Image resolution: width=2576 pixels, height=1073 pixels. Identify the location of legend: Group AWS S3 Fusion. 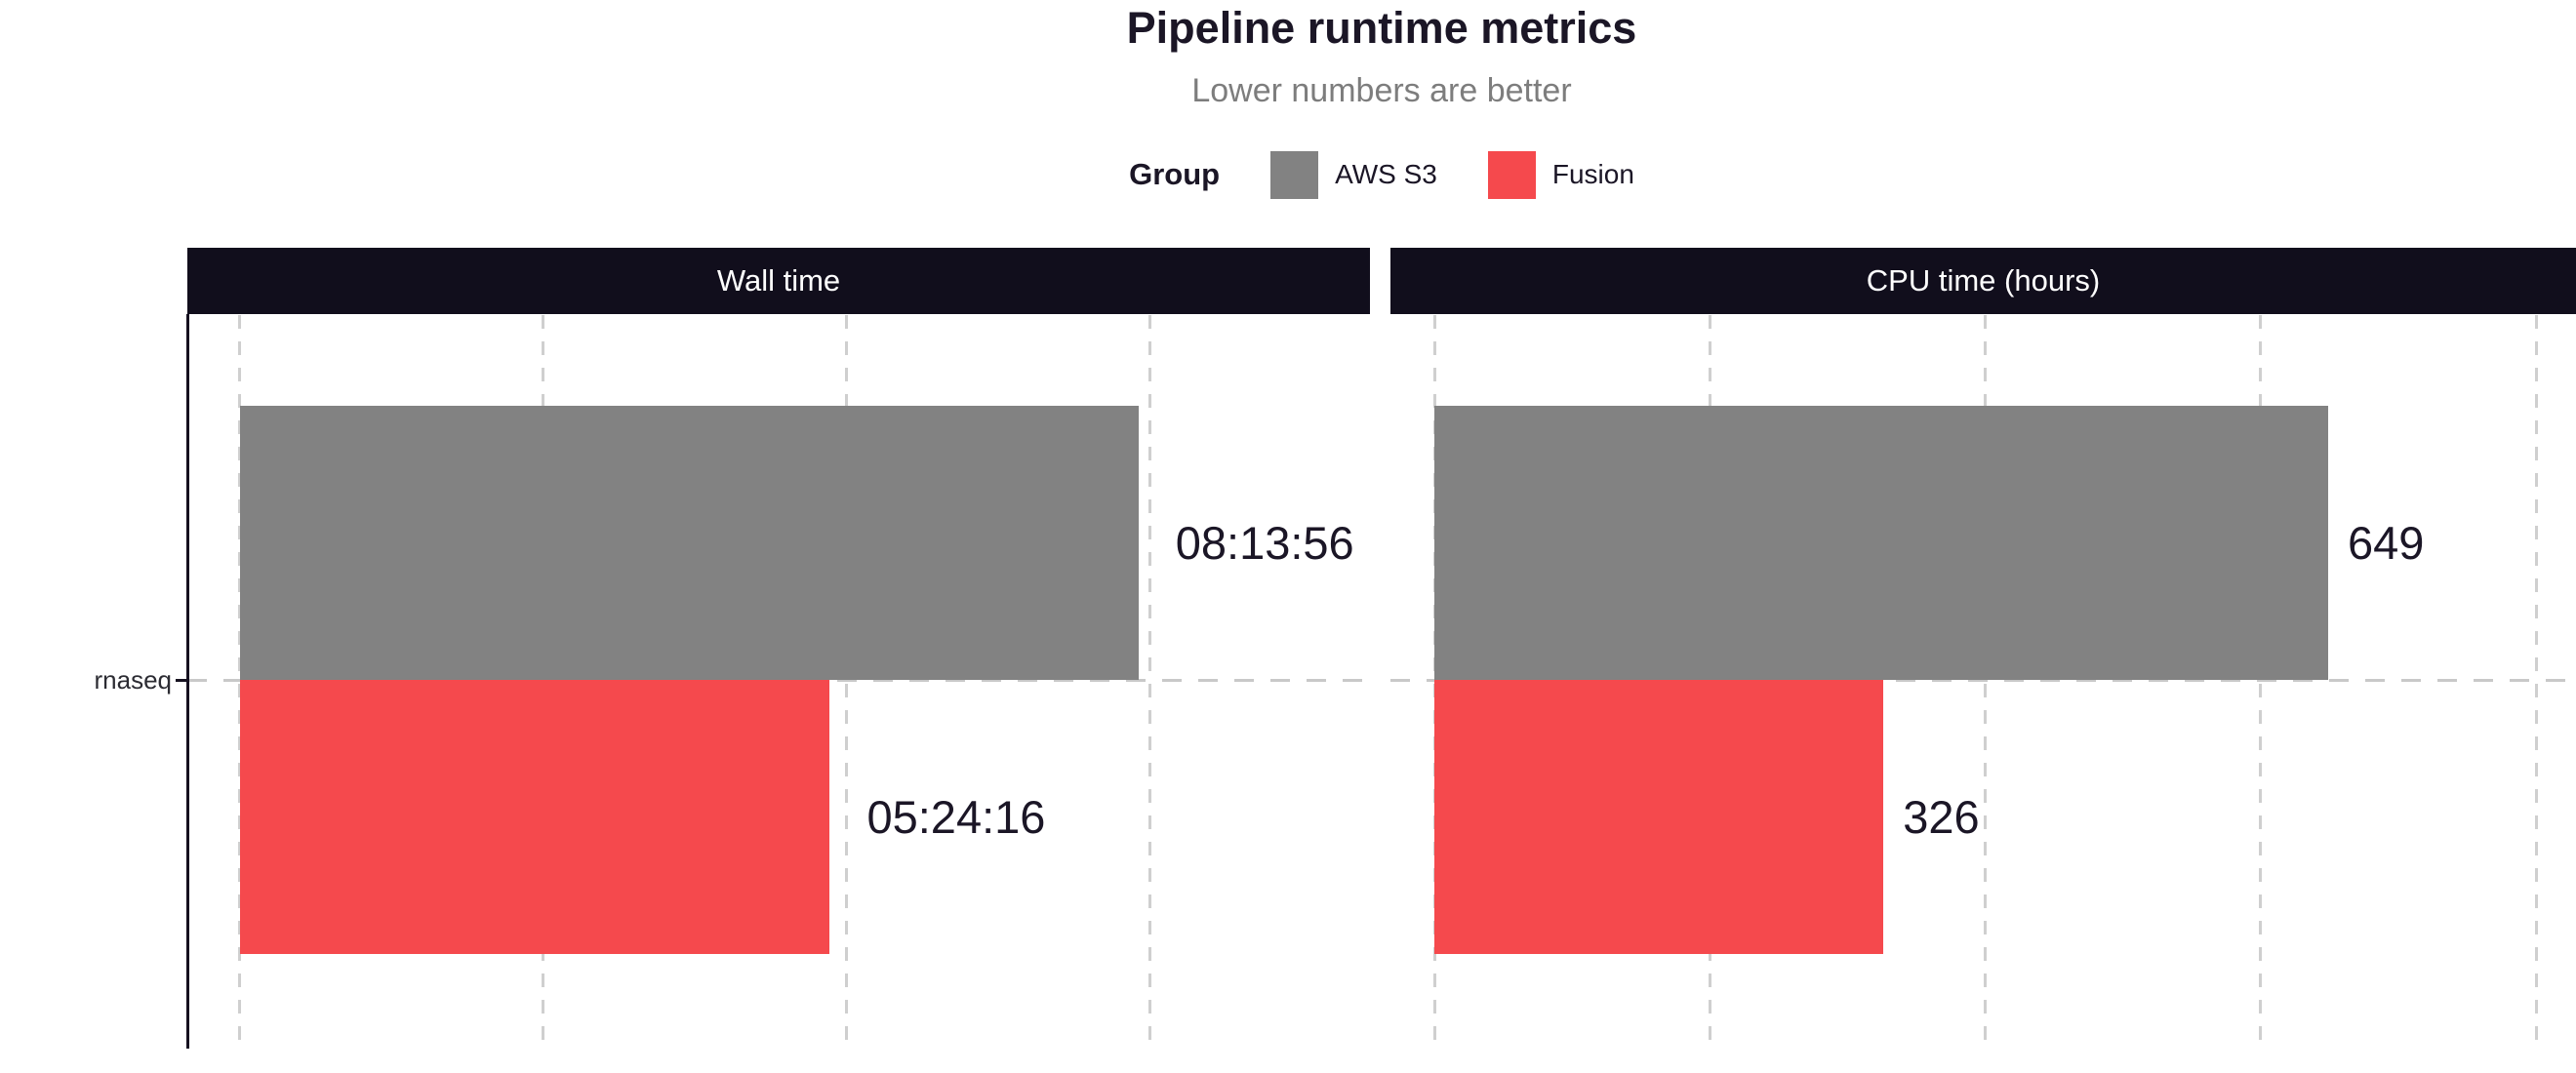
(1381, 175).